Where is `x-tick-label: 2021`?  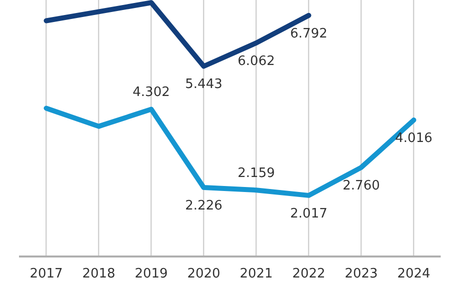
x-tick-label: 2021 is located at coordinates (256, 274).